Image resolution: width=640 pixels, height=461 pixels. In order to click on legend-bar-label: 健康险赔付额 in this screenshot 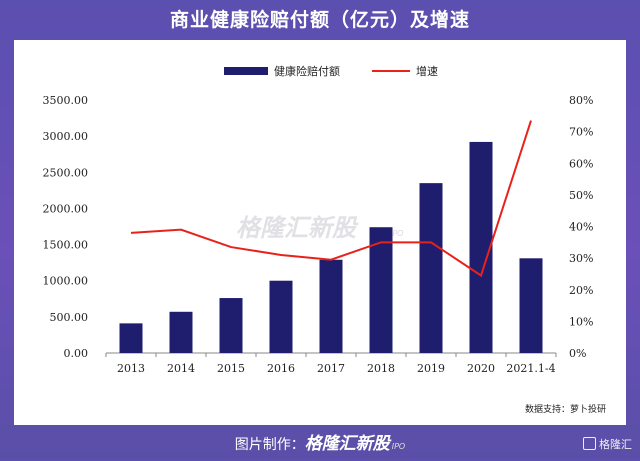, I will do `click(307, 71)`.